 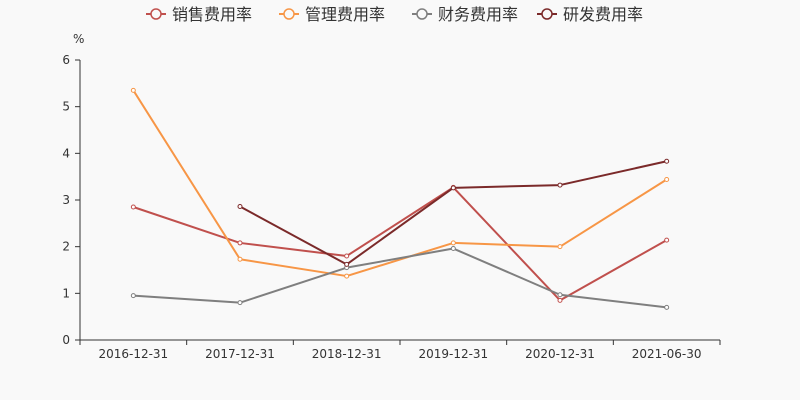 What do you see at coordinates (66, 340) in the screenshot?
I see `y-tick-label: 0` at bounding box center [66, 340].